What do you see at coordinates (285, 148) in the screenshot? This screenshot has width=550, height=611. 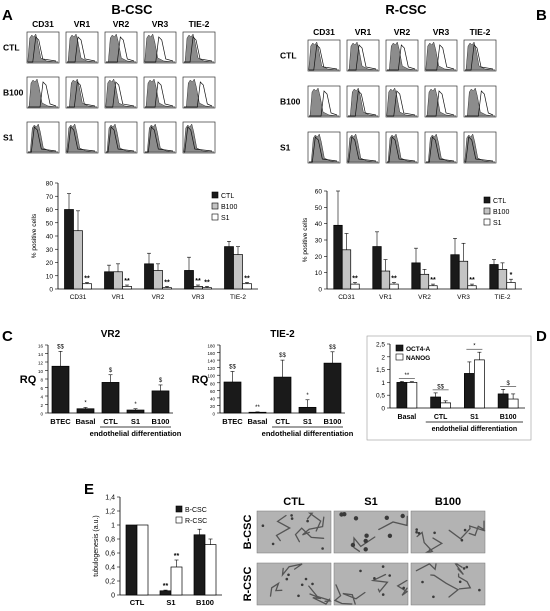 I see `flow-condition-label: S1` at bounding box center [285, 148].